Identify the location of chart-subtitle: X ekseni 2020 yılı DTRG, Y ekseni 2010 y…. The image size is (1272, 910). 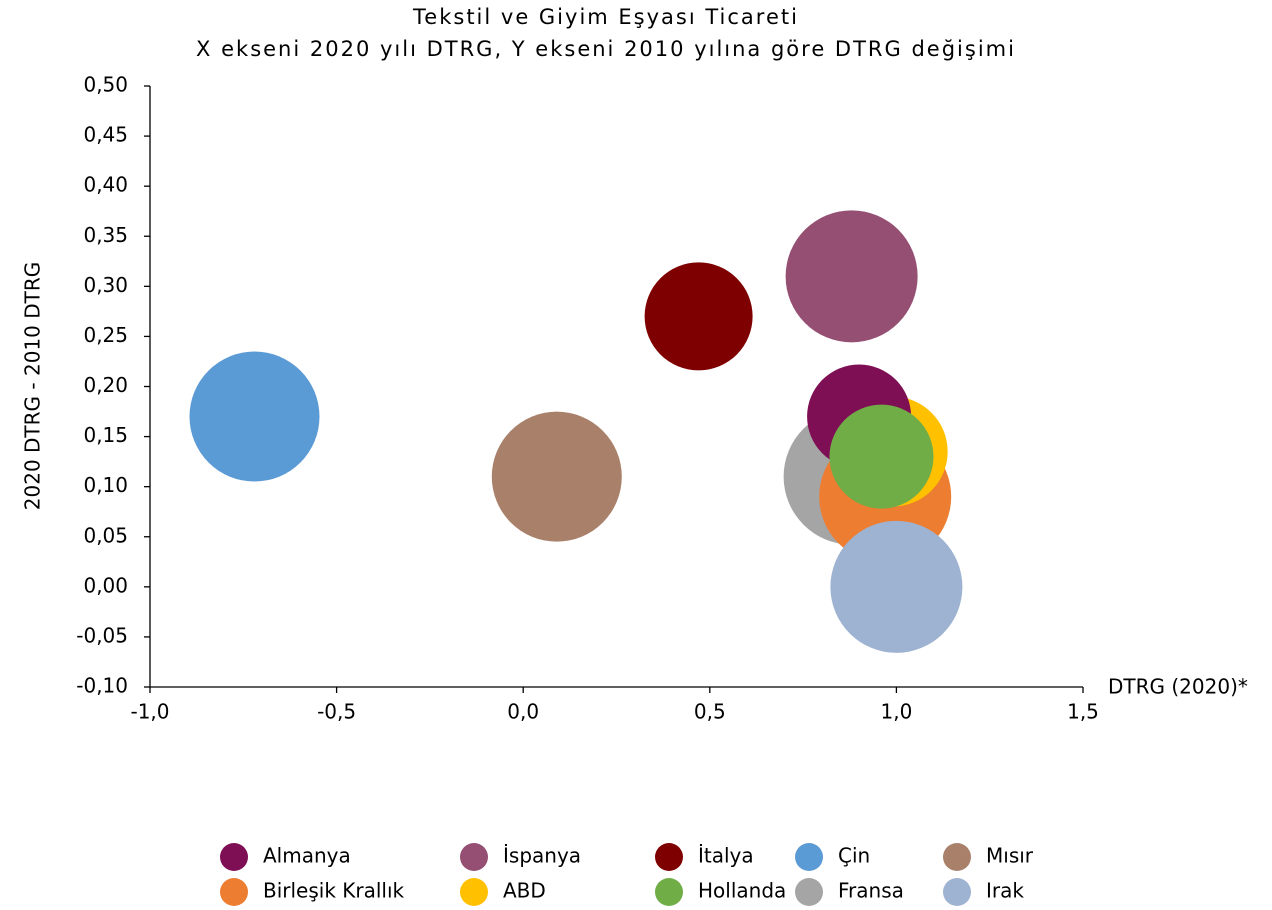
(606, 49).